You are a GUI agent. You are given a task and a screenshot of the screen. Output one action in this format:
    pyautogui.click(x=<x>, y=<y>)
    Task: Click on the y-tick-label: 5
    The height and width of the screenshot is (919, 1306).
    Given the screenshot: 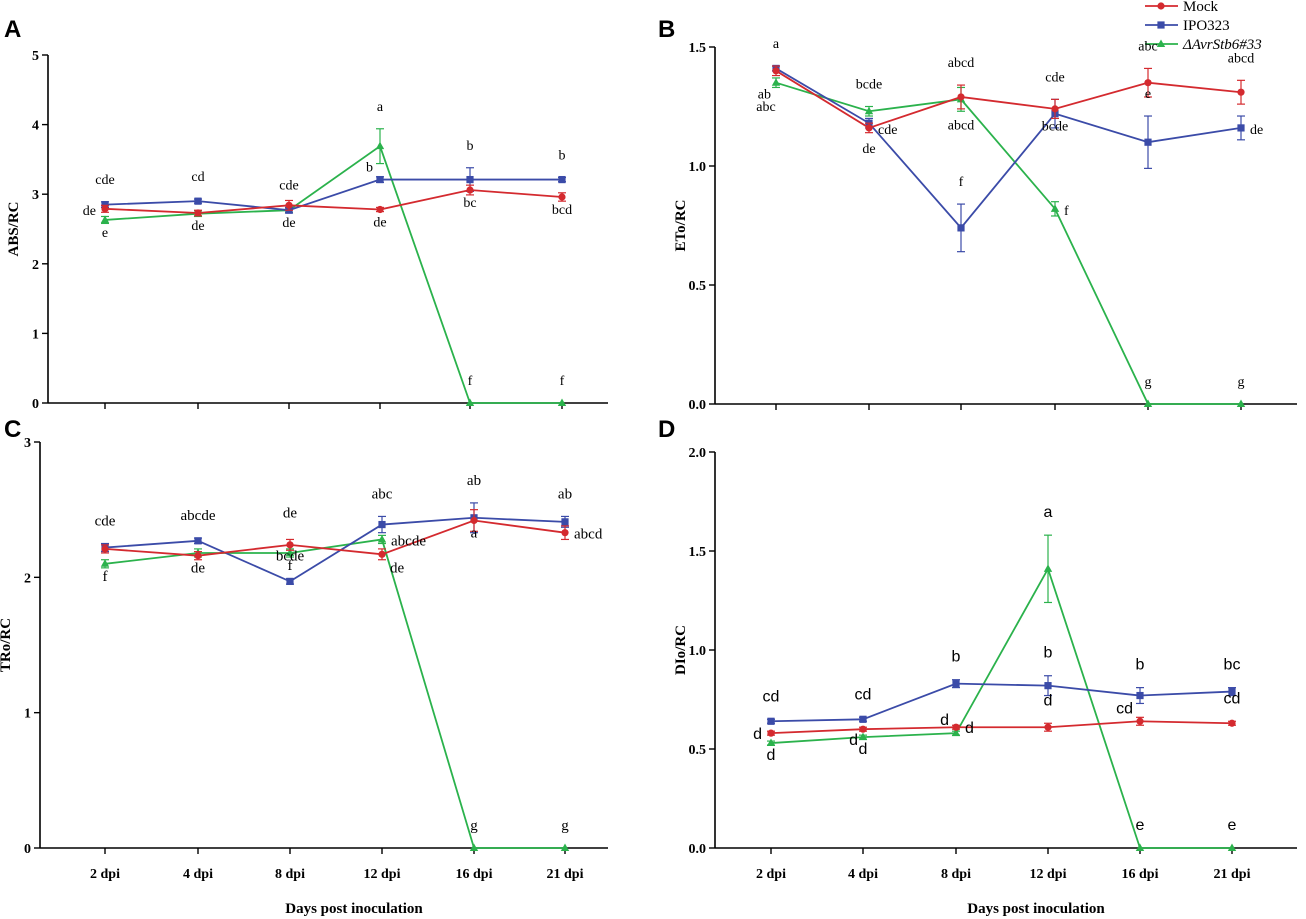 What is the action you would take?
    pyautogui.click(x=35, y=56)
    